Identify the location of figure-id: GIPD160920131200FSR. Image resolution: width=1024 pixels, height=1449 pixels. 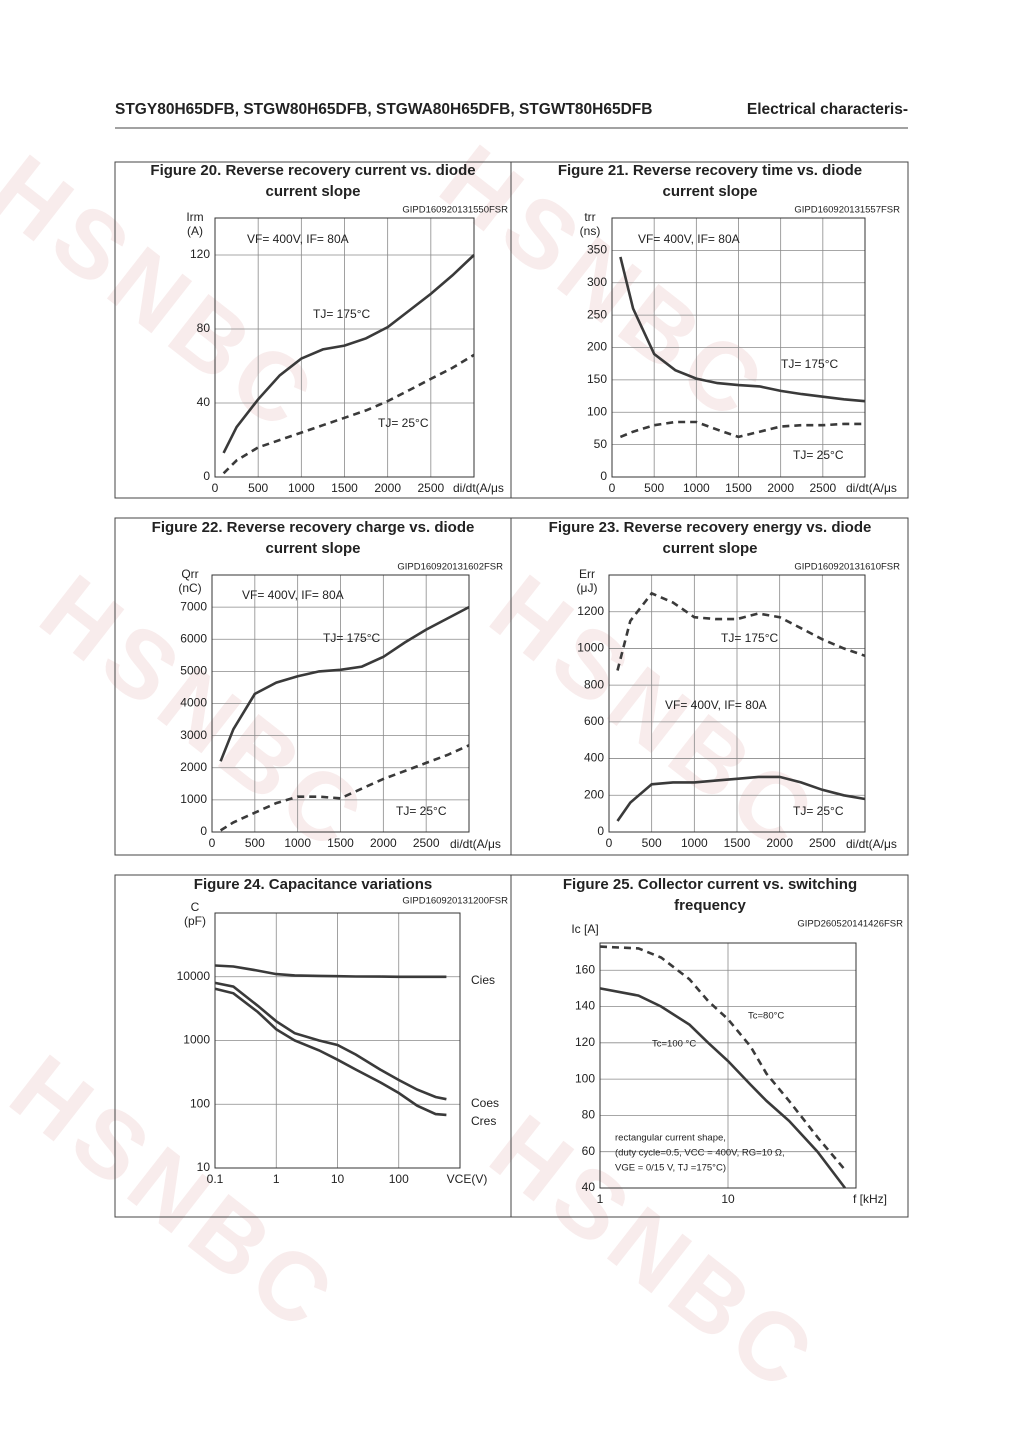
(455, 901).